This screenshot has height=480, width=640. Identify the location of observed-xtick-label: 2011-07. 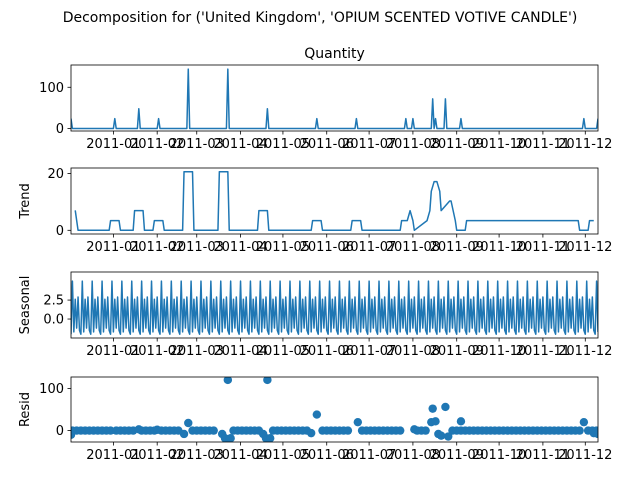
(369, 144).